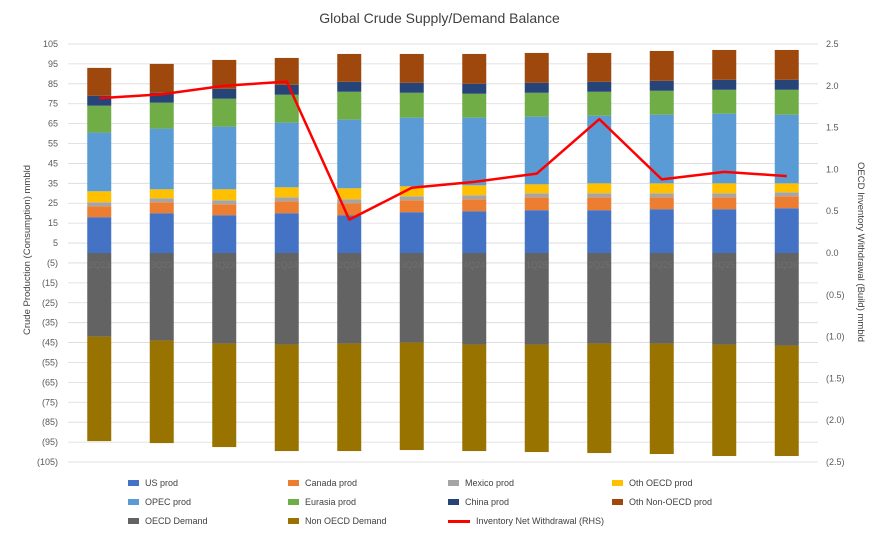 This screenshot has width=879, height=542. Describe the element at coordinates (537, 265) in the screenshot. I see `category-label: 1Q25` at that location.